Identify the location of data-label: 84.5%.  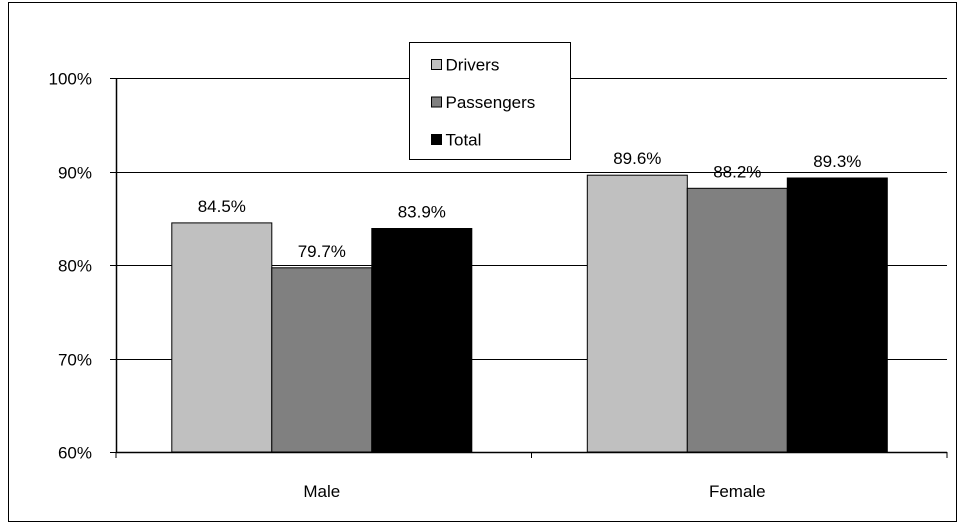
(222, 206).